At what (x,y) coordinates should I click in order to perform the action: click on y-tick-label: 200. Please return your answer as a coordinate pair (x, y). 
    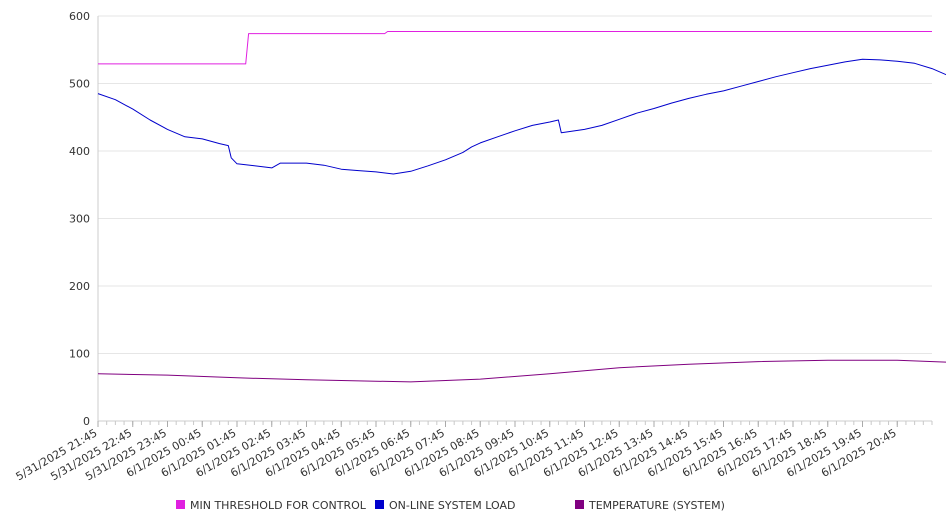
    Looking at the image, I should click on (79, 286).